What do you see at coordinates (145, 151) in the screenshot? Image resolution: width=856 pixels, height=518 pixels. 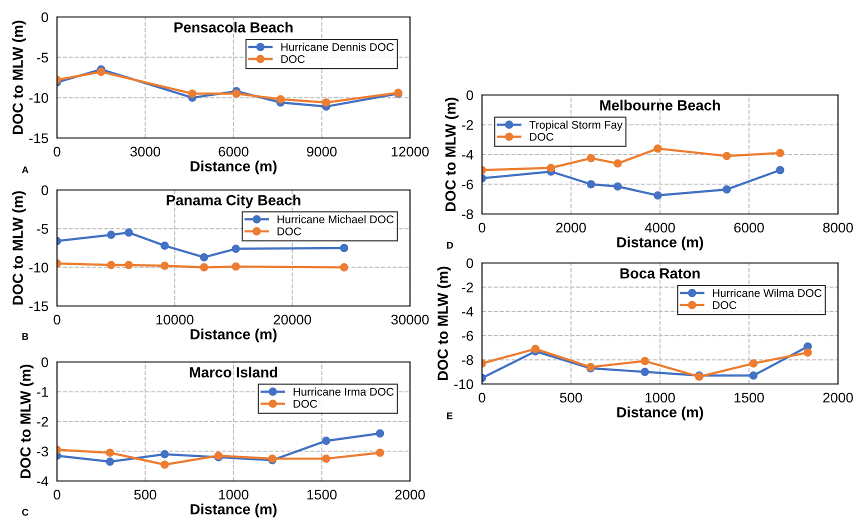 I see `x-tick-label: 3000` at bounding box center [145, 151].